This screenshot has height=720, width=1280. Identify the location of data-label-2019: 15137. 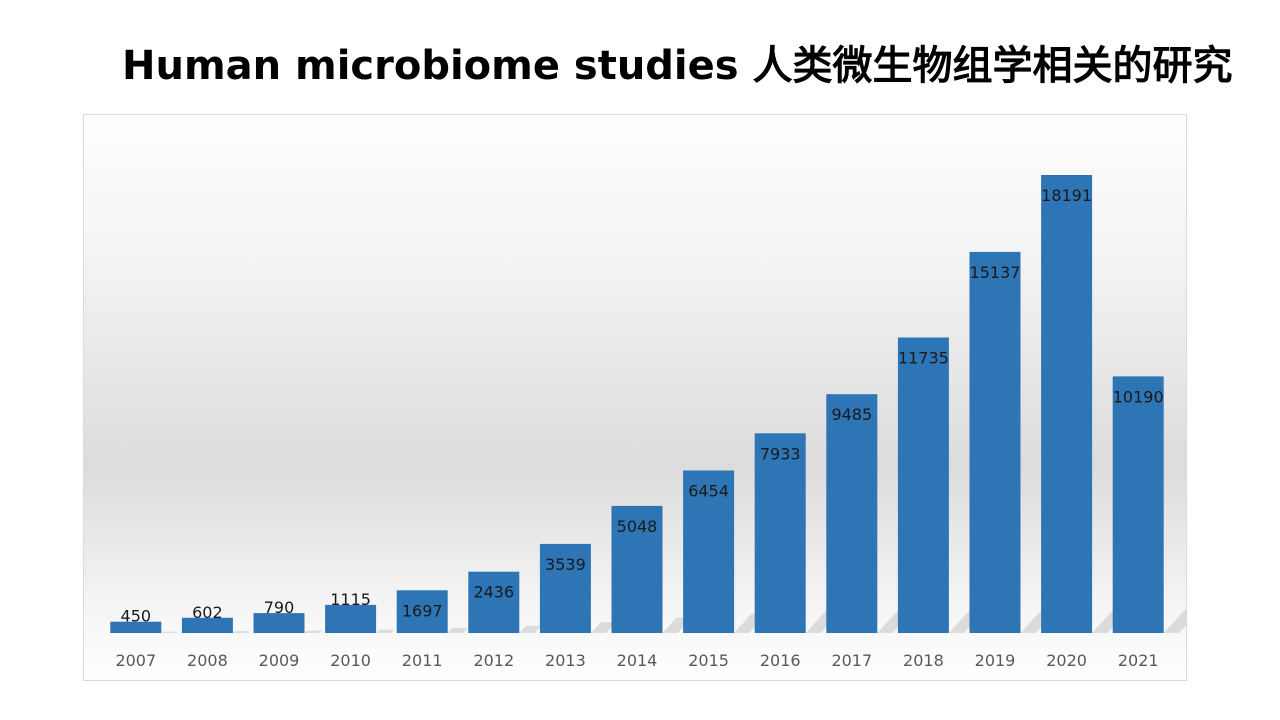
(995, 272).